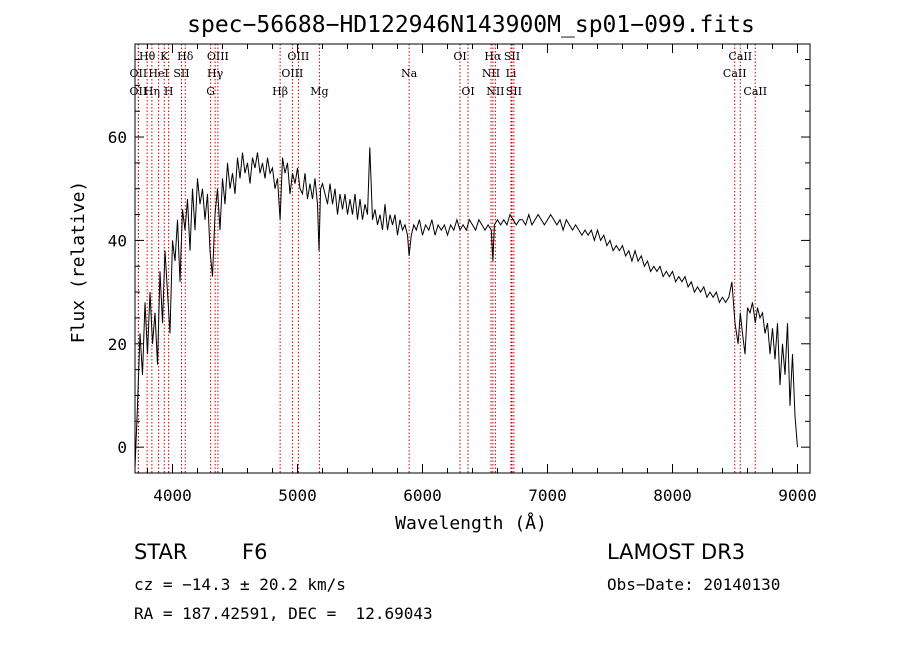  What do you see at coordinates (319, 91) in the screenshot?
I see `line-label: Mg` at bounding box center [319, 91].